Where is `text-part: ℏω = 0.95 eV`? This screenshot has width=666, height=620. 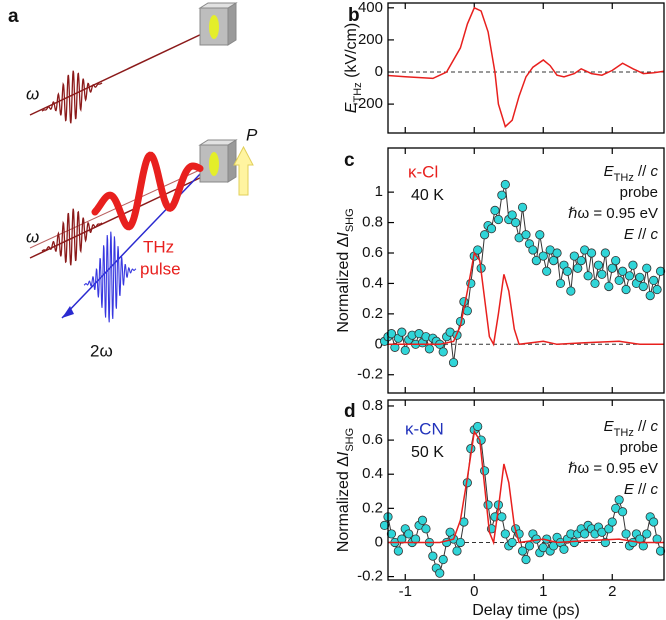
text-part: ℏω = 0.95 eV is located at coordinates (613, 468).